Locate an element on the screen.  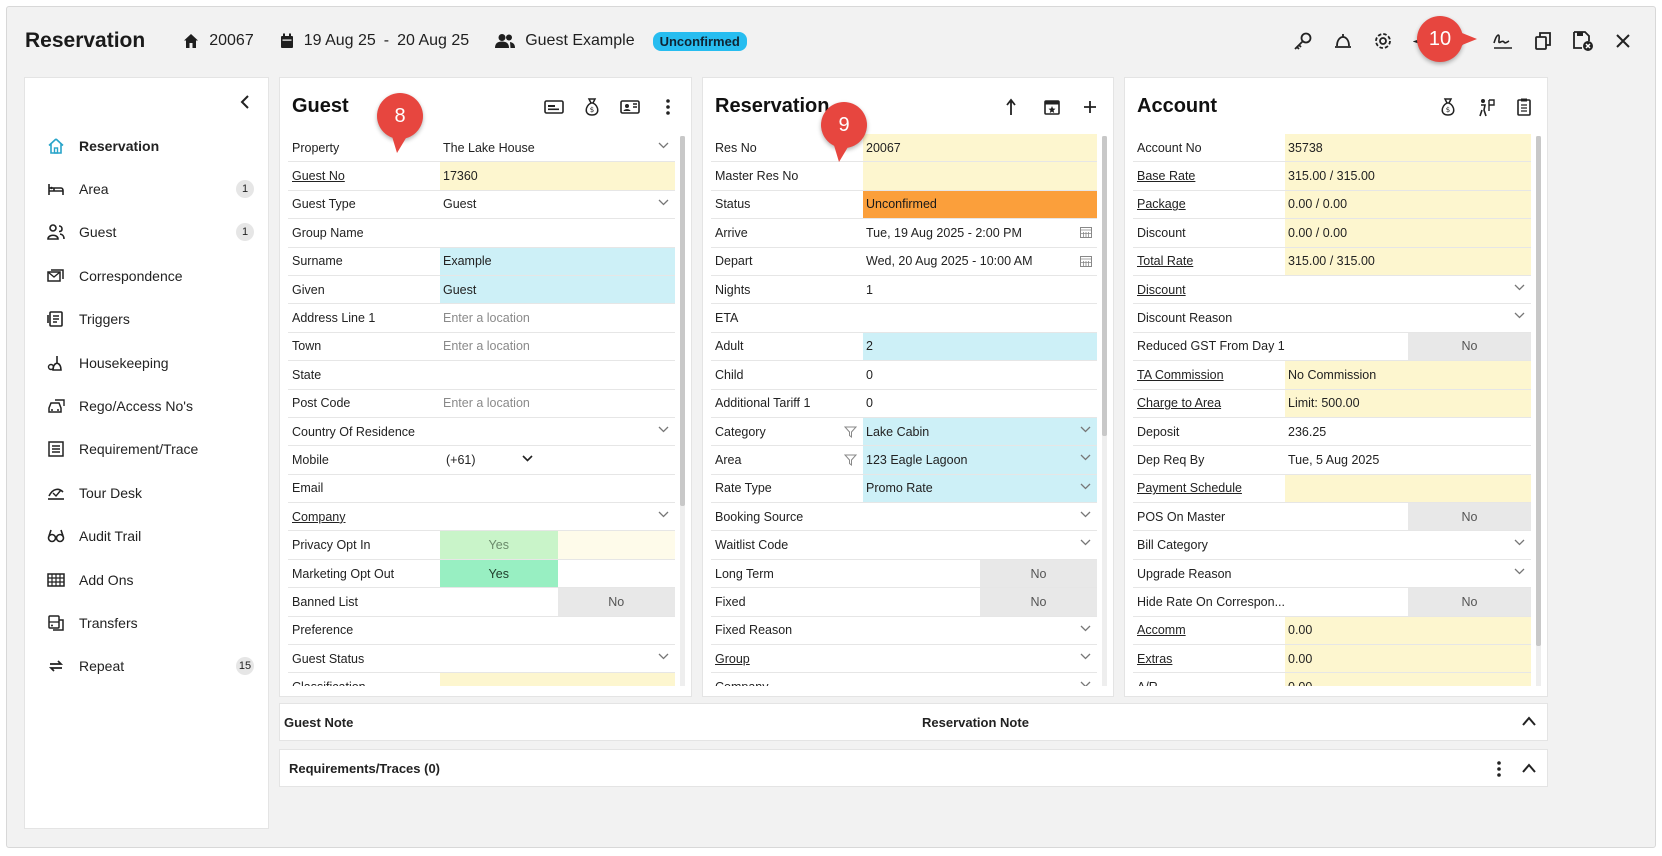
field-label: Total Rate is located at coordinates (1209, 261).